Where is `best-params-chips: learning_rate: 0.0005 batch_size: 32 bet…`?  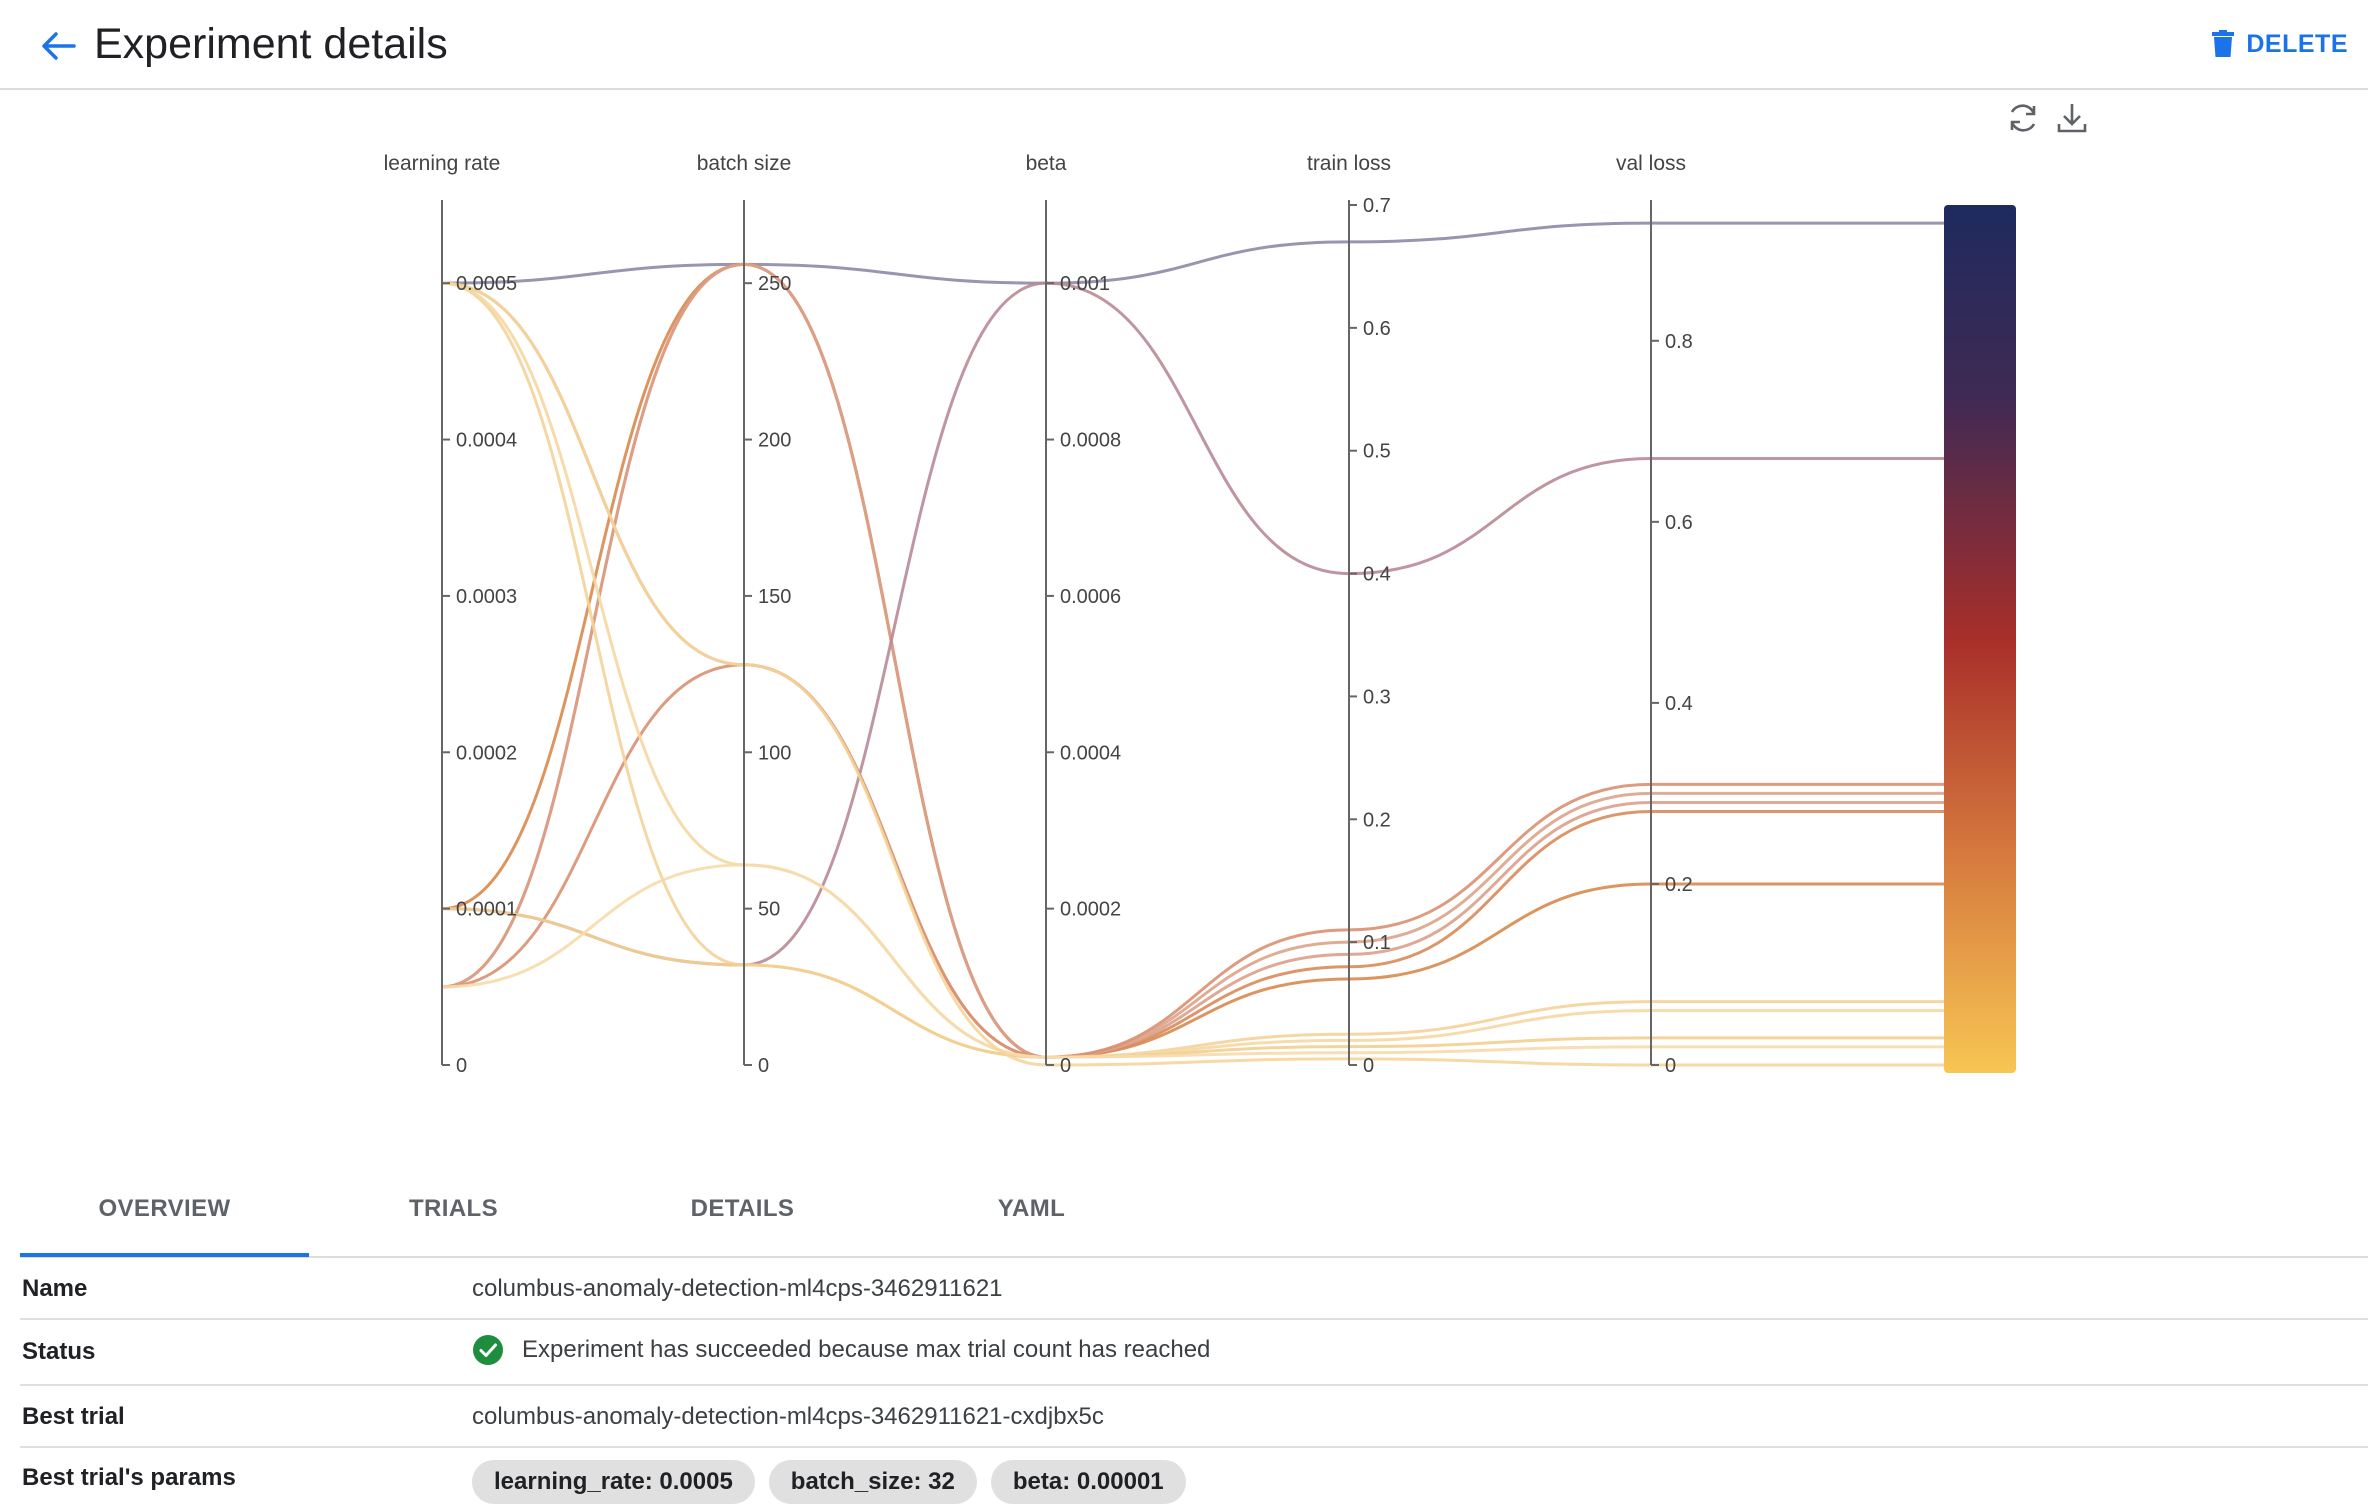
best-params-chips: learning_rate: 0.0005 batch_size: 32 bet… is located at coordinates (836, 1482).